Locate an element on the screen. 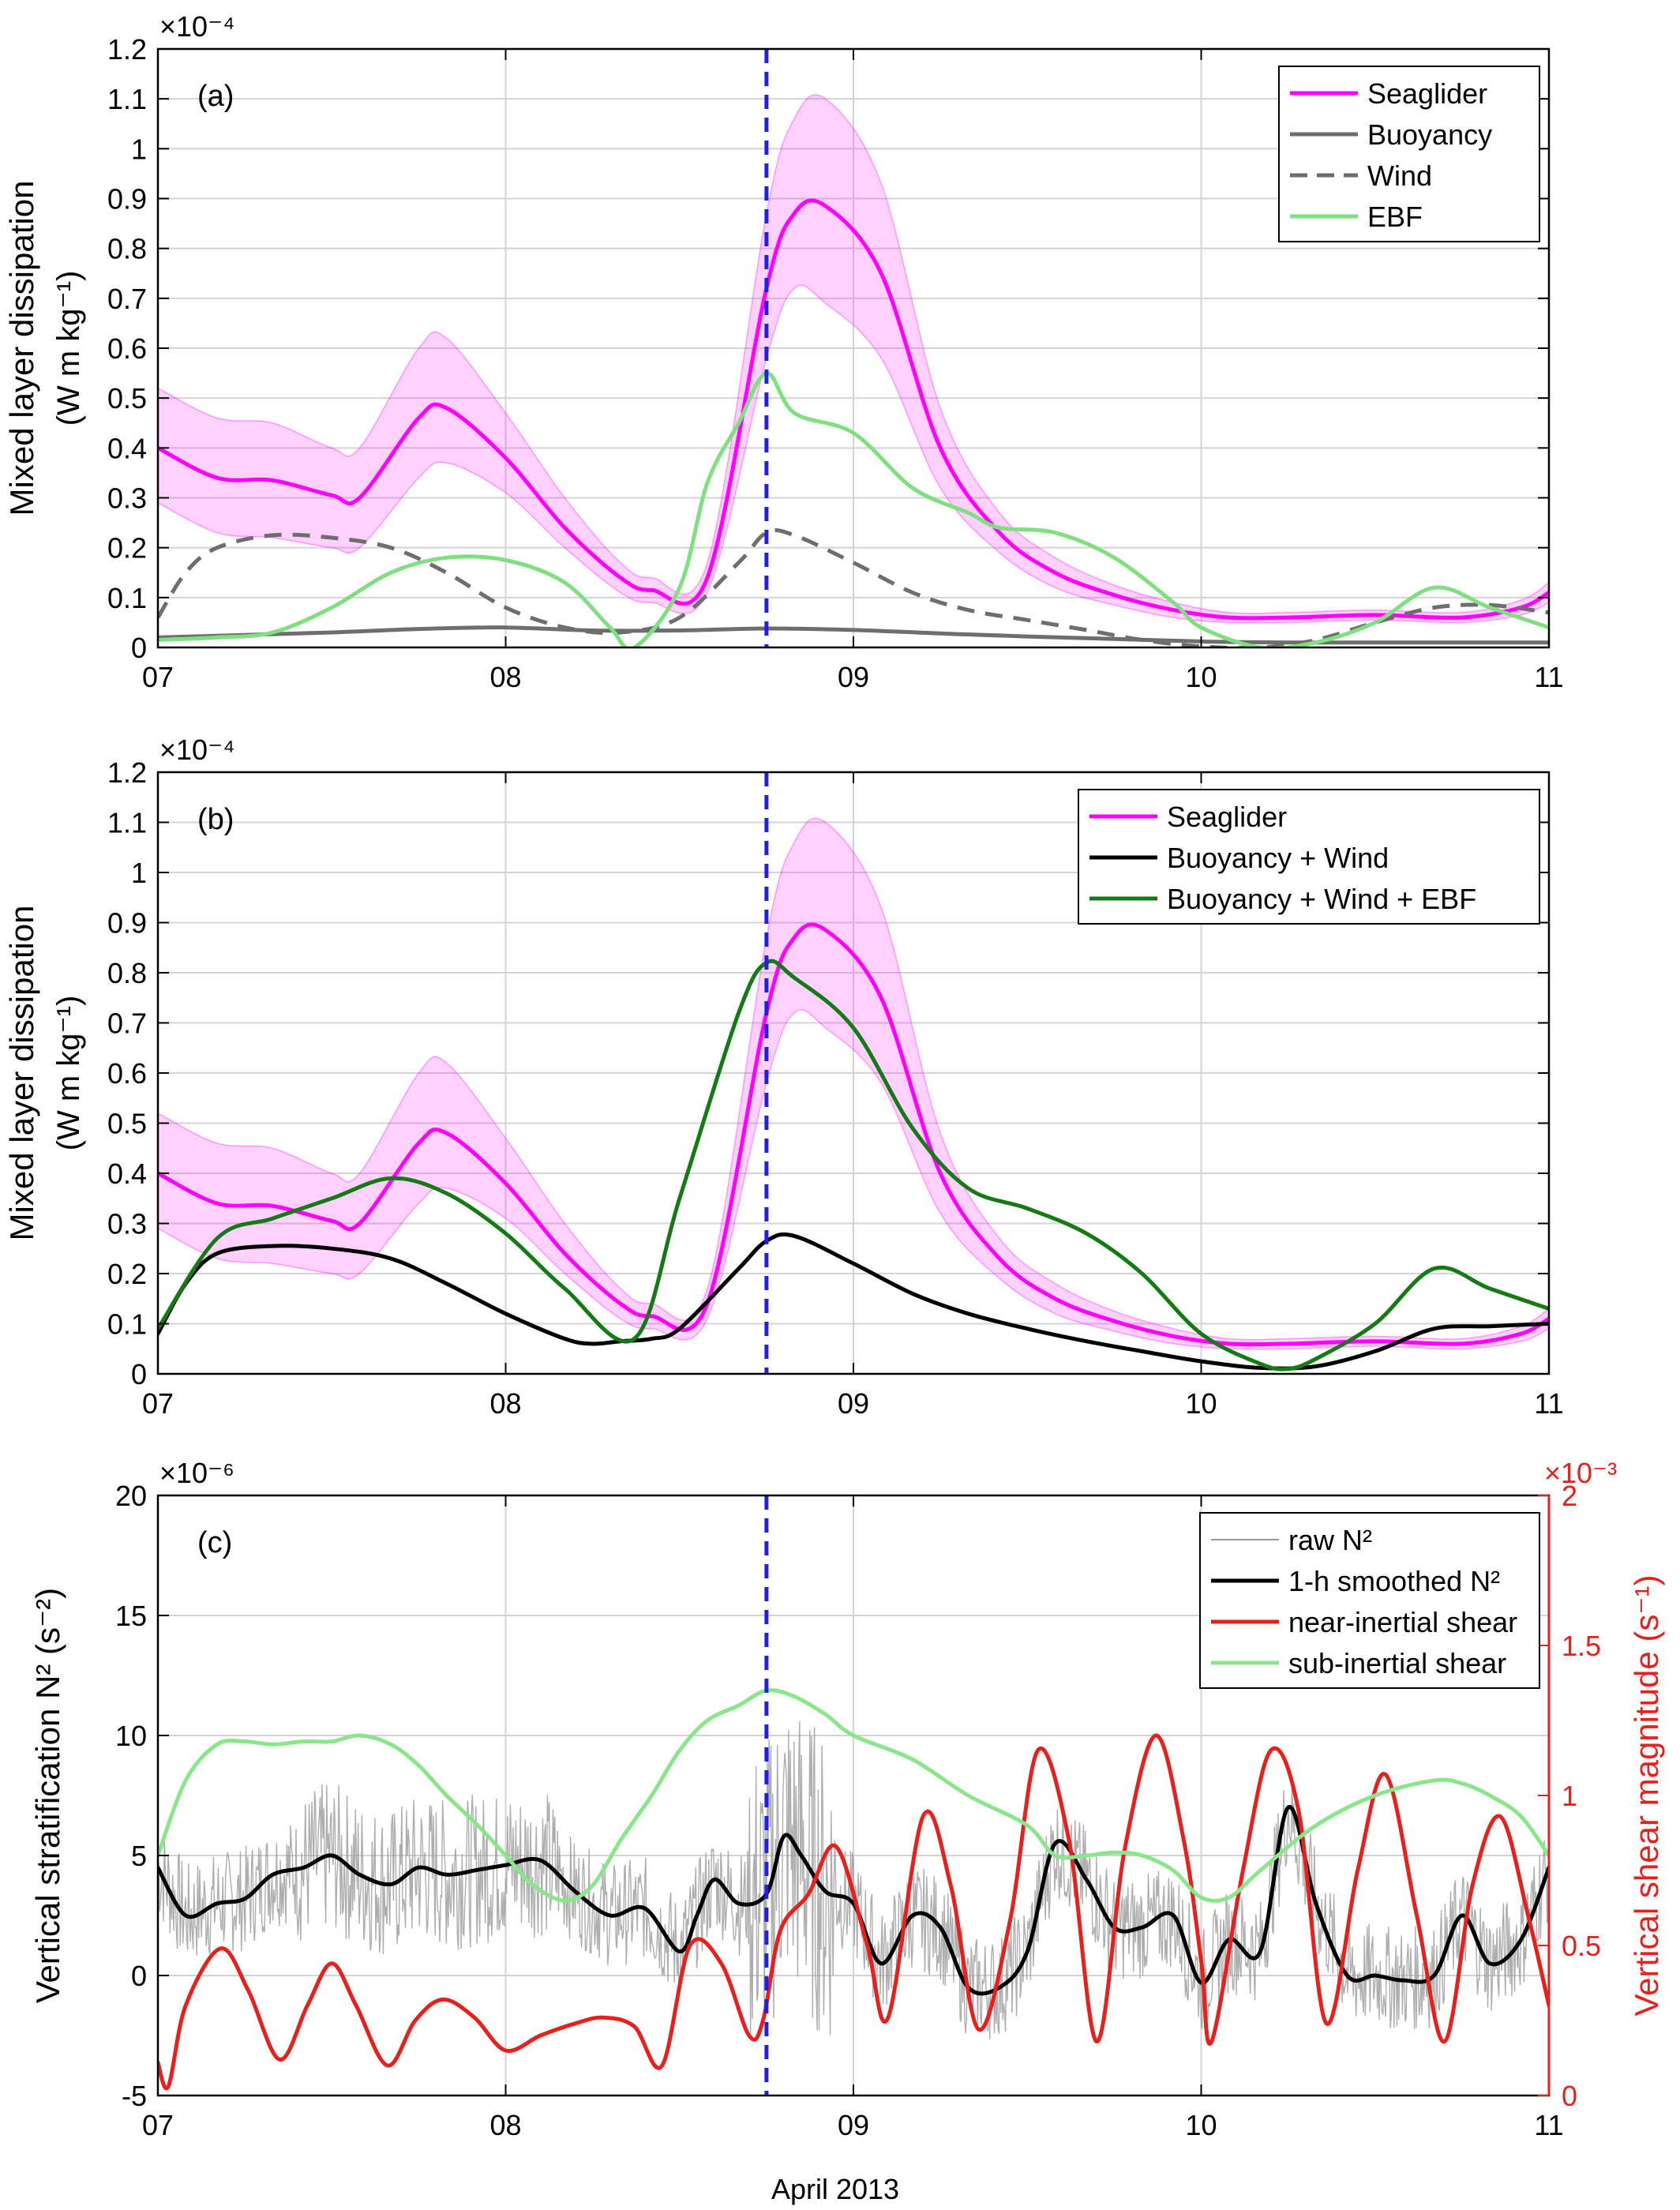 The image size is (1680, 2210). legend: Seaglider Buoyancy Wind EBF is located at coordinates (1409, 154).